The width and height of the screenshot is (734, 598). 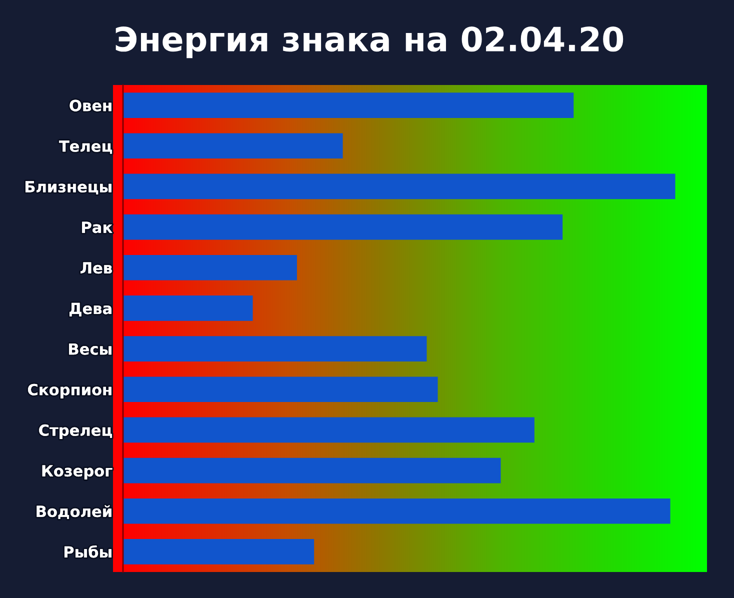 What do you see at coordinates (75, 431) in the screenshot?
I see `y-tick-label: Стрелец` at bounding box center [75, 431].